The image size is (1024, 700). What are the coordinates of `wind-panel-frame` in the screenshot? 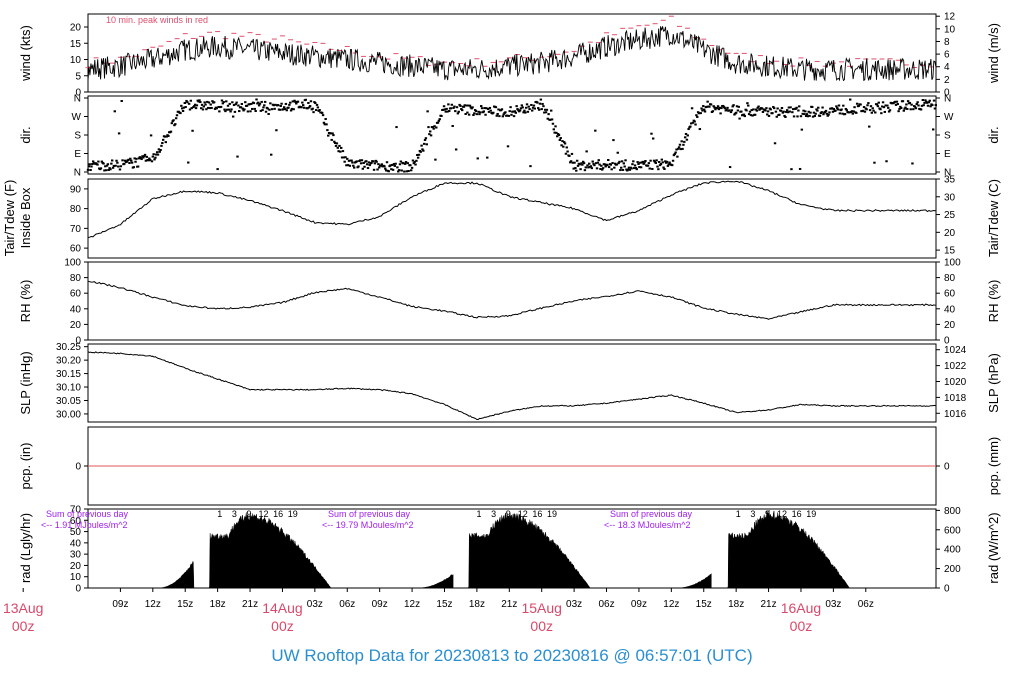 It's located at (512, 53).